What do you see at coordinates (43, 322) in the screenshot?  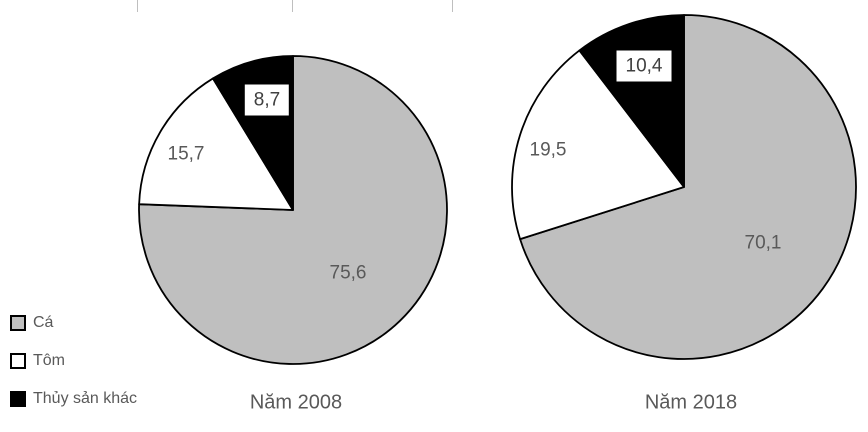 I see `legend-label-ca: Cá` at bounding box center [43, 322].